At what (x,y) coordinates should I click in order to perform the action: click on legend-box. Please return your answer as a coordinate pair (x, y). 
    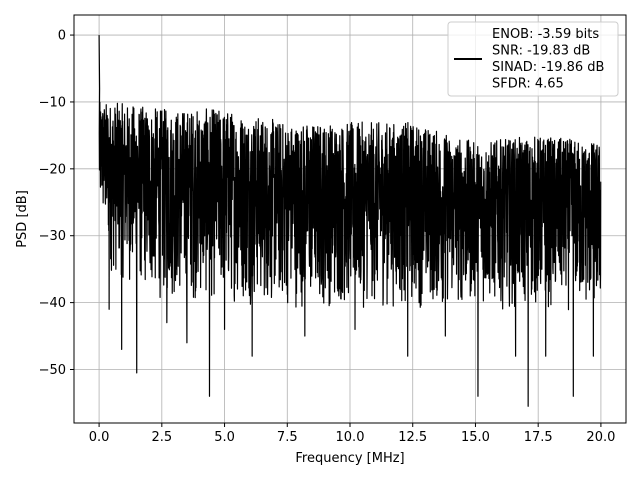
    Looking at the image, I should click on (533, 59).